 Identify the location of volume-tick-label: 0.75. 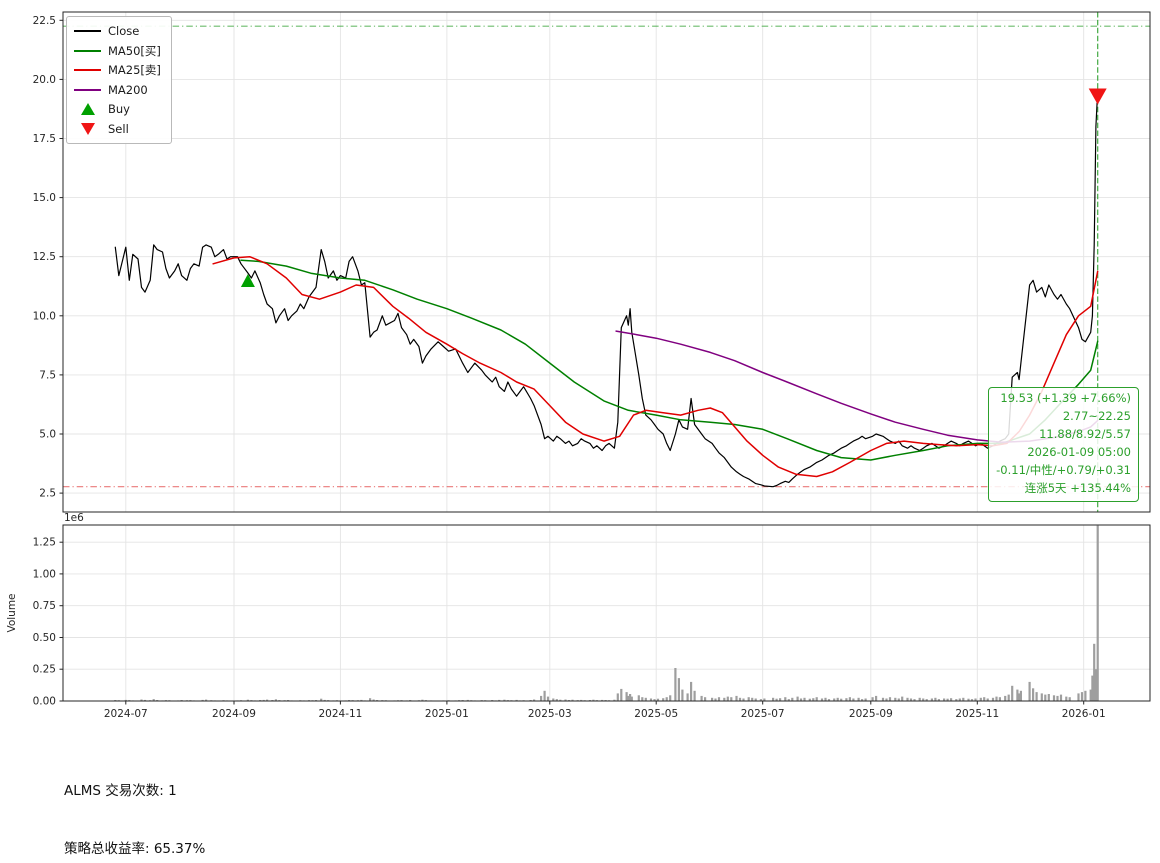
(44, 606).